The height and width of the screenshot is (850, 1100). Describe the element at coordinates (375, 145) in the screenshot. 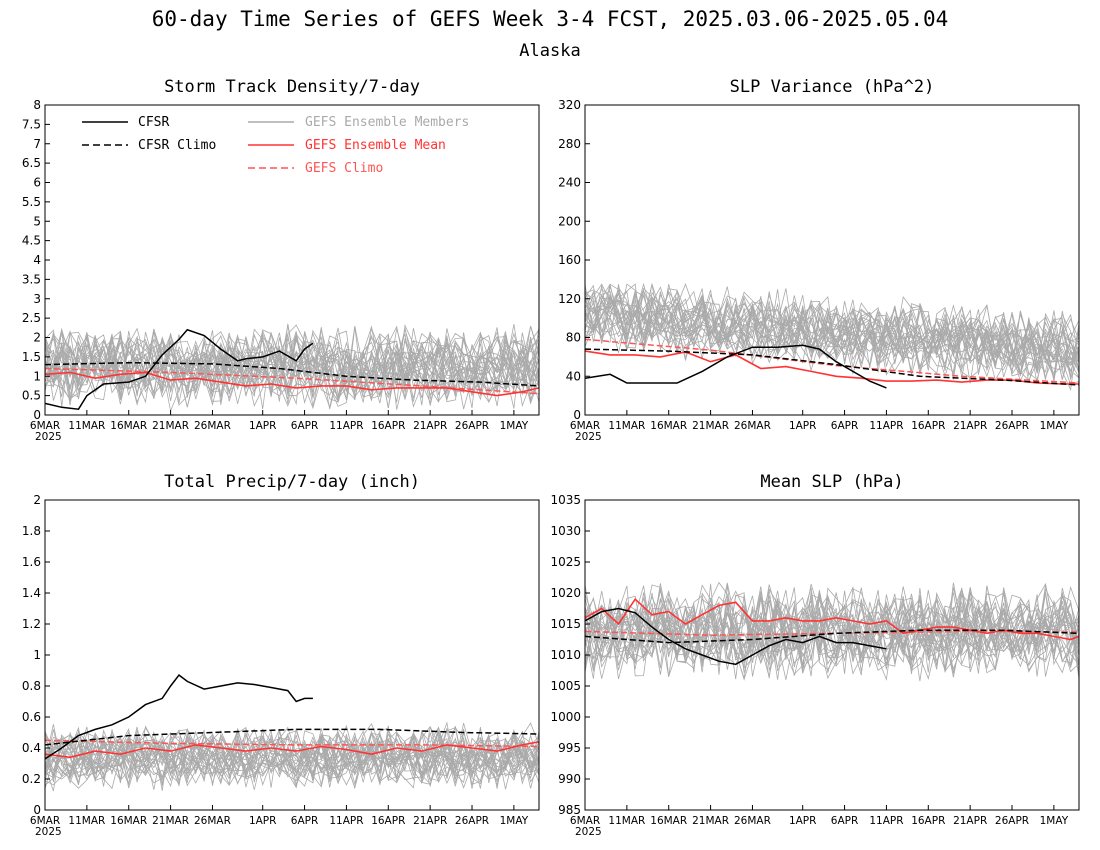

I see `legend-label-ens-mean: GEFS Ensemble Mean` at that location.